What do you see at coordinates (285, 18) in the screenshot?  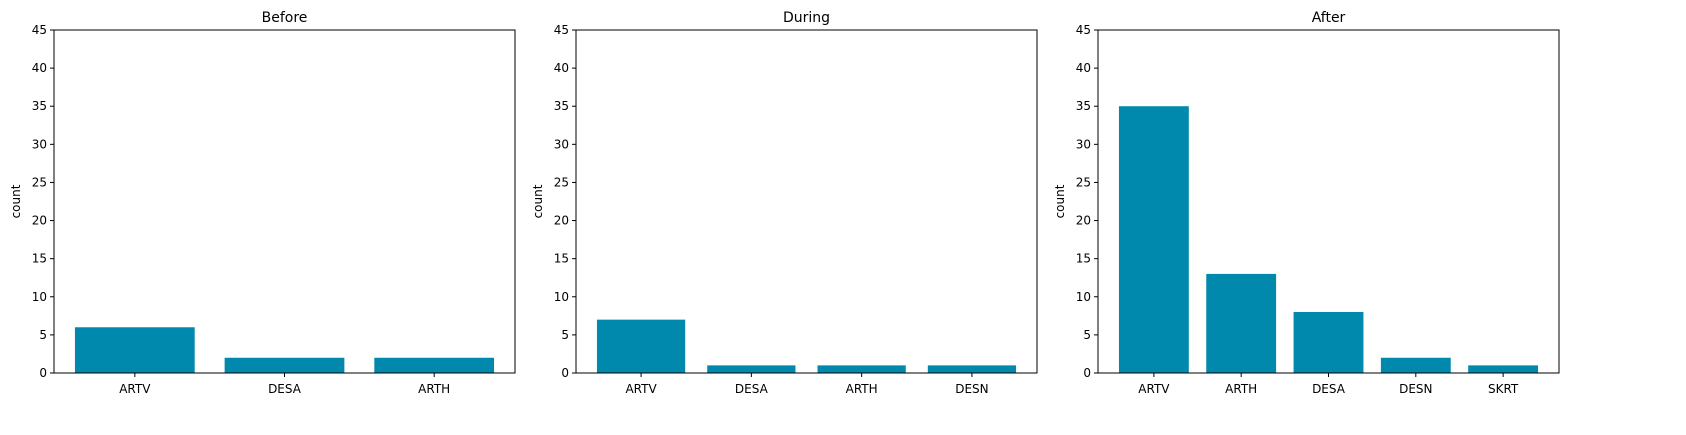 I see `chart-title: Before` at bounding box center [285, 18].